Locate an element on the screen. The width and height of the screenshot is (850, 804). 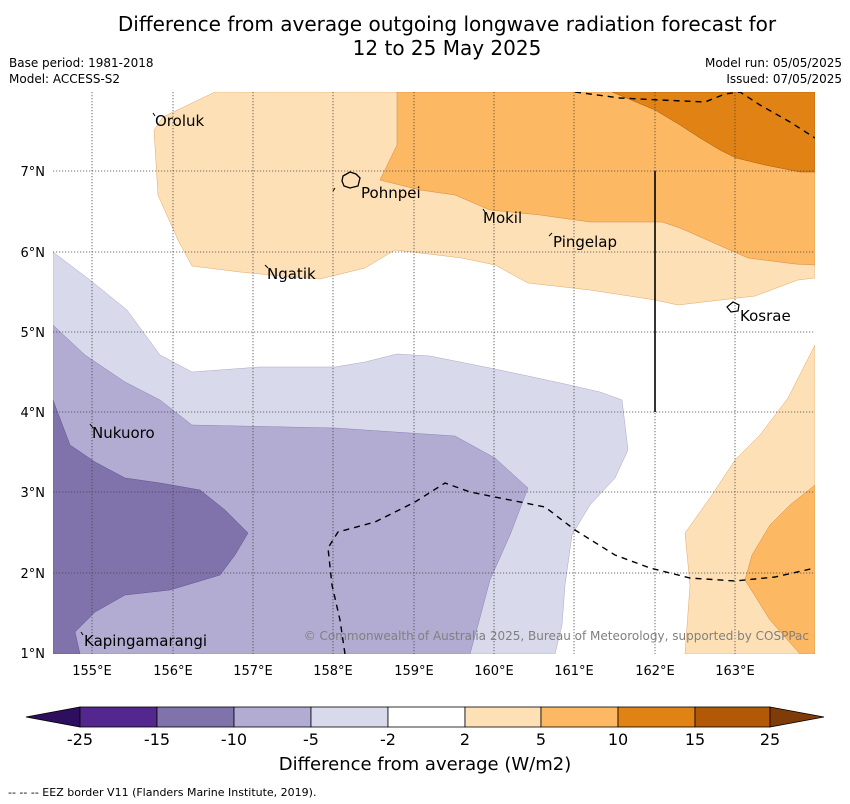
title-line-2: 12 to 25 May 2025 is located at coordinates (447, 48).